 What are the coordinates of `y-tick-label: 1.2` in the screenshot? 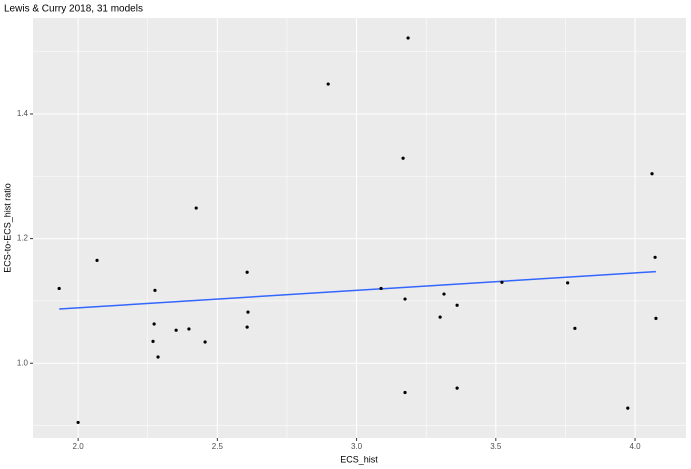 It's located at (23, 238).